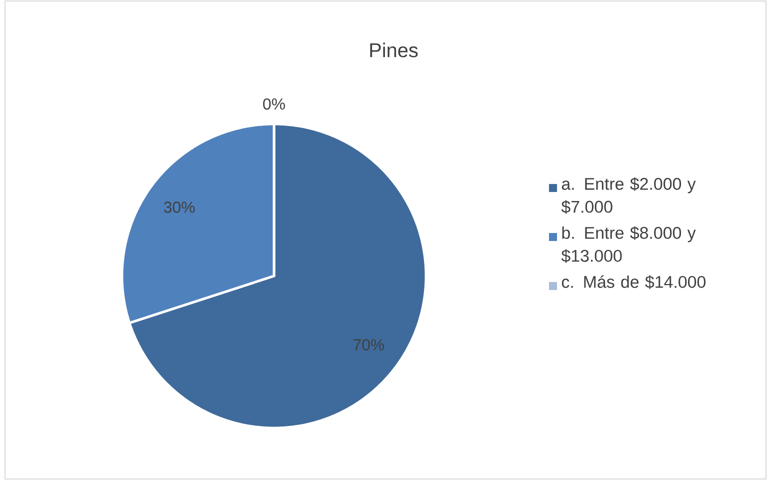  Describe the element at coordinates (179, 207) in the screenshot. I see `data-label: 30%` at that location.